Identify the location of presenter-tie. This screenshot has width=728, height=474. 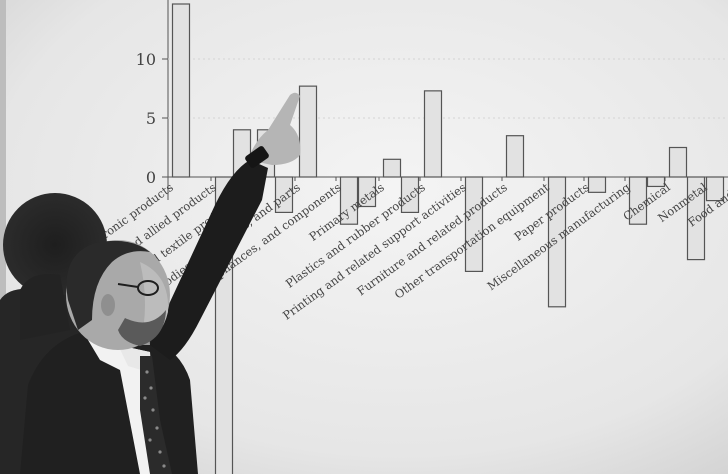
(156, 415).